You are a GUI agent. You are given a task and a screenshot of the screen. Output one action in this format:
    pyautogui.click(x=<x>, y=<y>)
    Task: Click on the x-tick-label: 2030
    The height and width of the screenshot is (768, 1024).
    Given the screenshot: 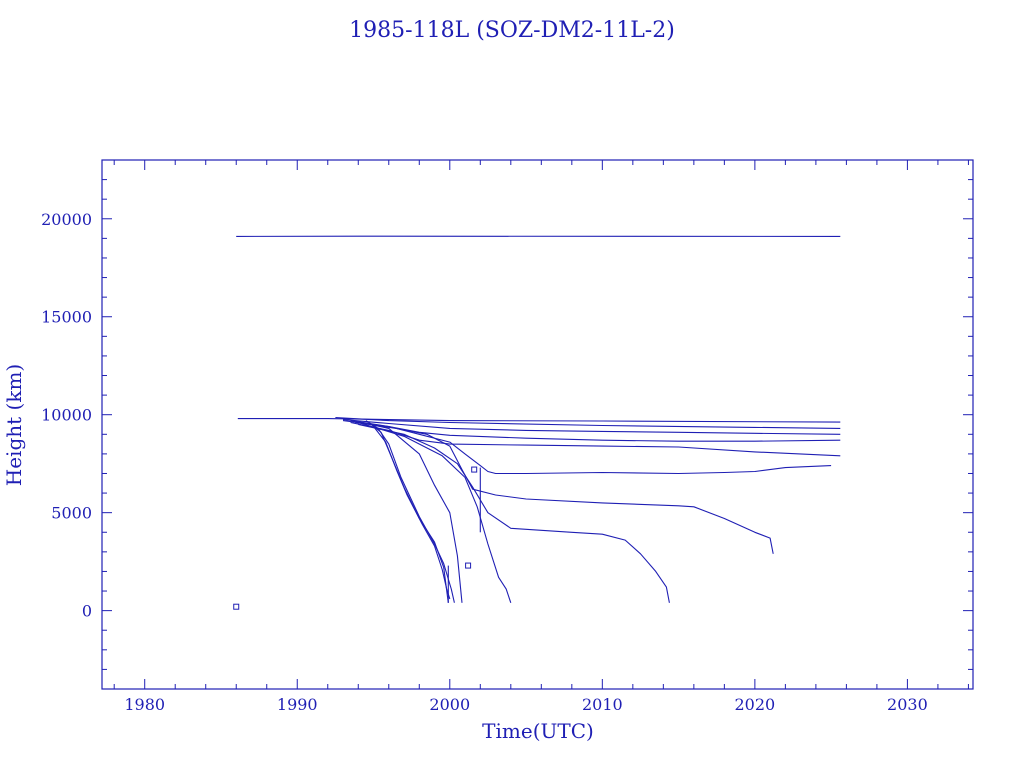 What is the action you would take?
    pyautogui.click(x=907, y=704)
    